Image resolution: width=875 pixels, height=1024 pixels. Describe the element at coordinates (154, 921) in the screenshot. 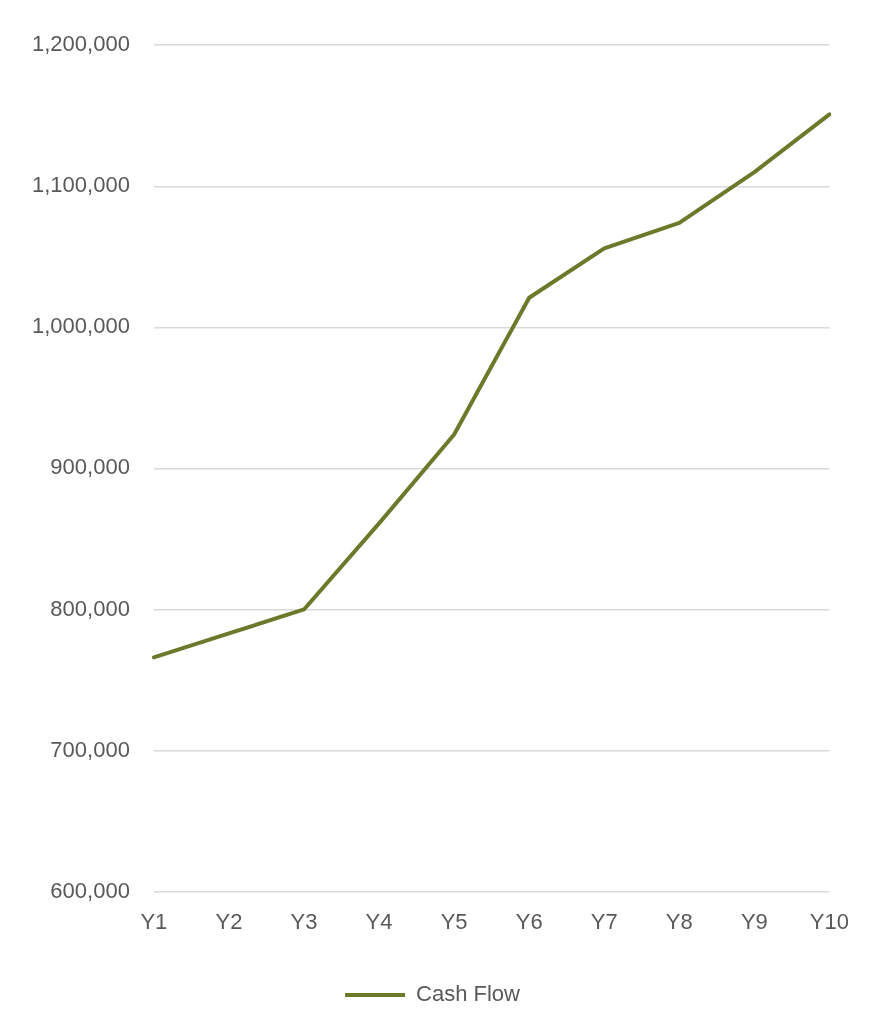

I see `x-tick-label: Y1` at that location.